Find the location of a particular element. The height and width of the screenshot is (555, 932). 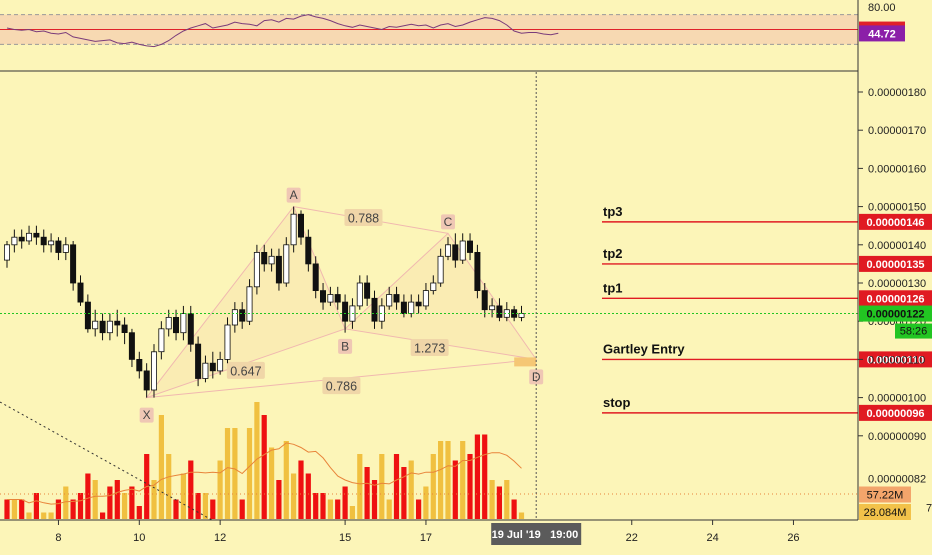

crosshair-tag is located at coordinates (536, 534).